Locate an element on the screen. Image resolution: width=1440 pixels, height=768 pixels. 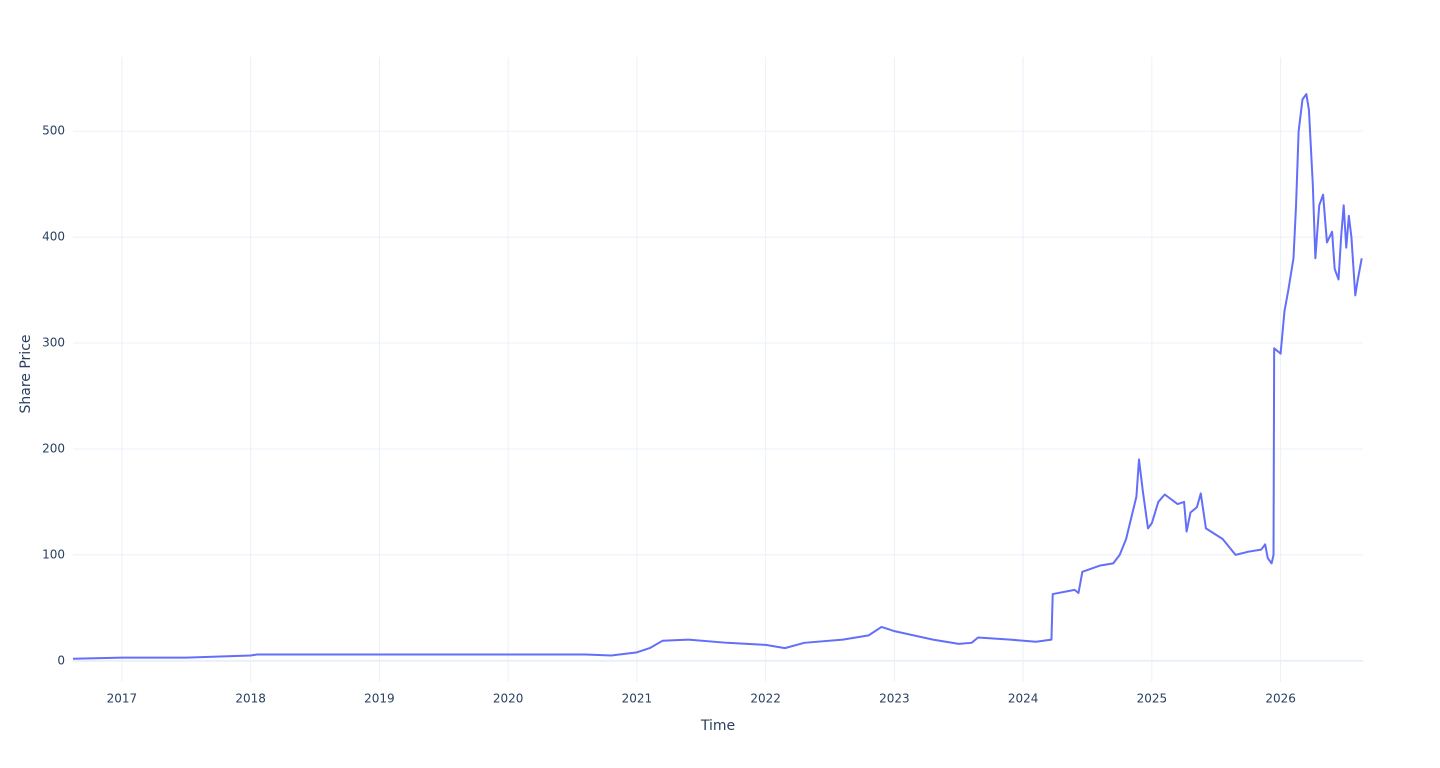
x-tick-label: 2019 is located at coordinates (379, 699).